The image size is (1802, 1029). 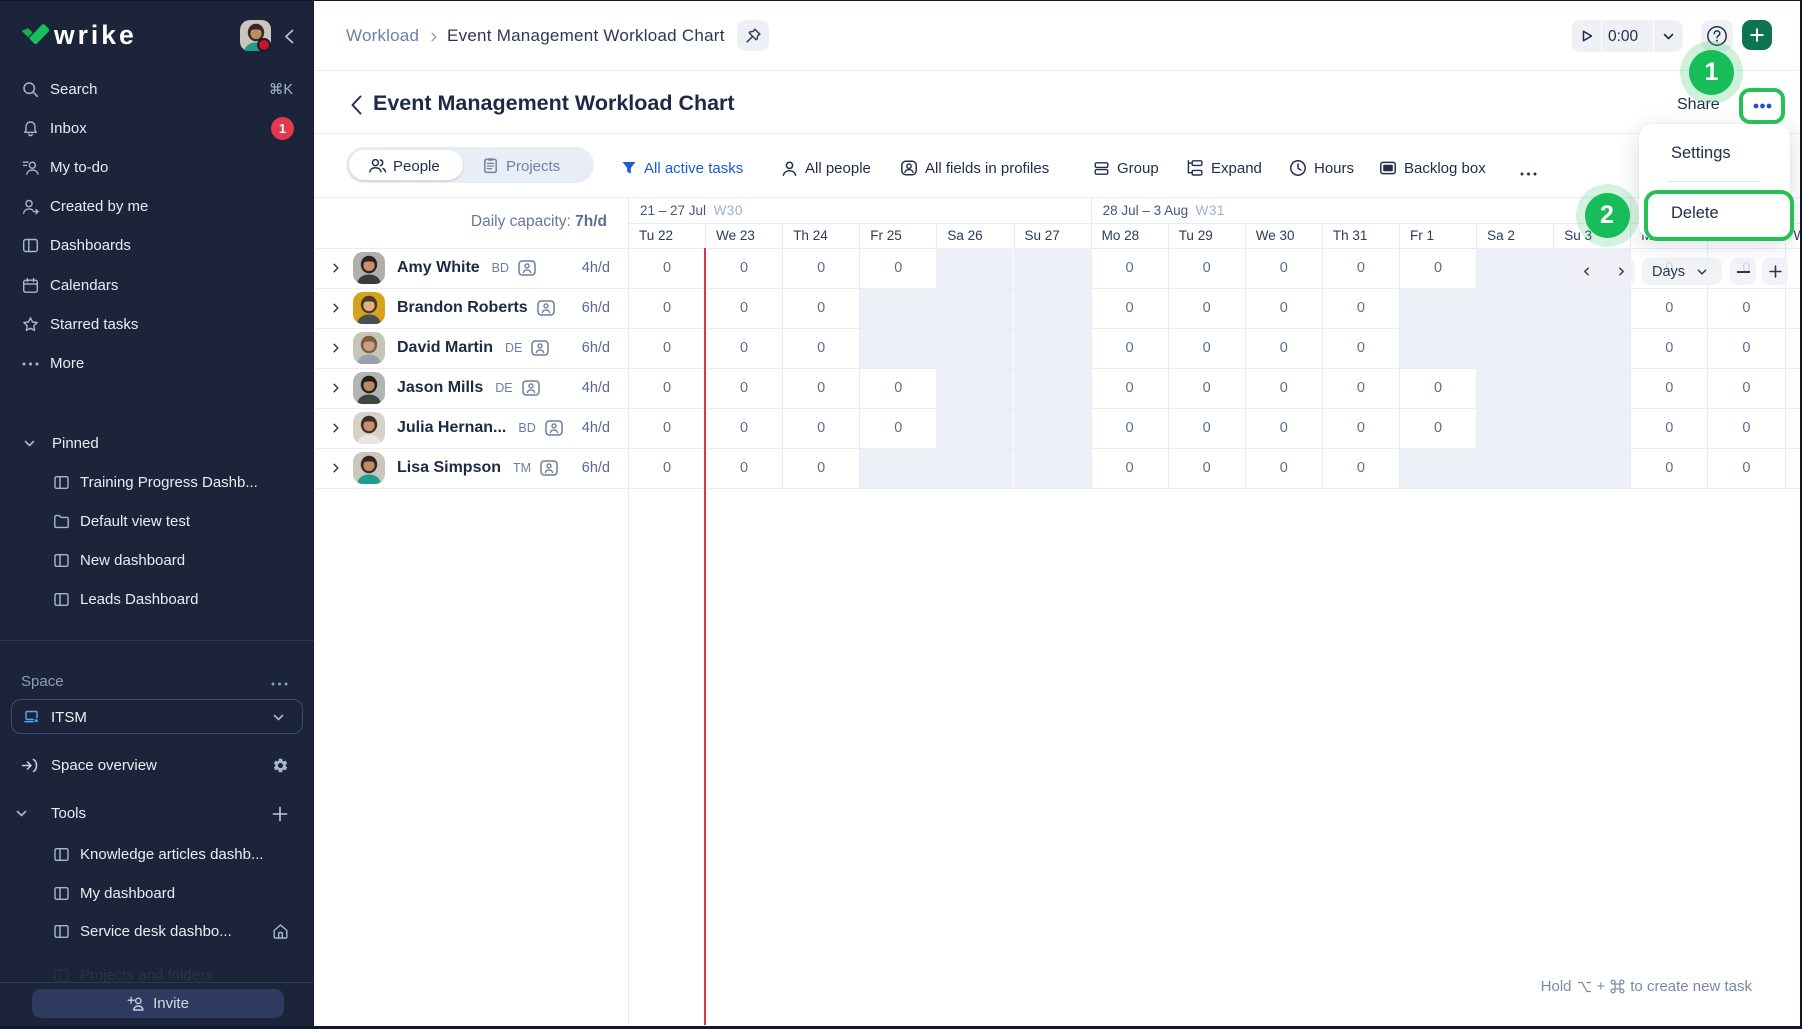 What do you see at coordinates (95, 35) in the screenshot?
I see `svg-text: wrike` at bounding box center [95, 35].